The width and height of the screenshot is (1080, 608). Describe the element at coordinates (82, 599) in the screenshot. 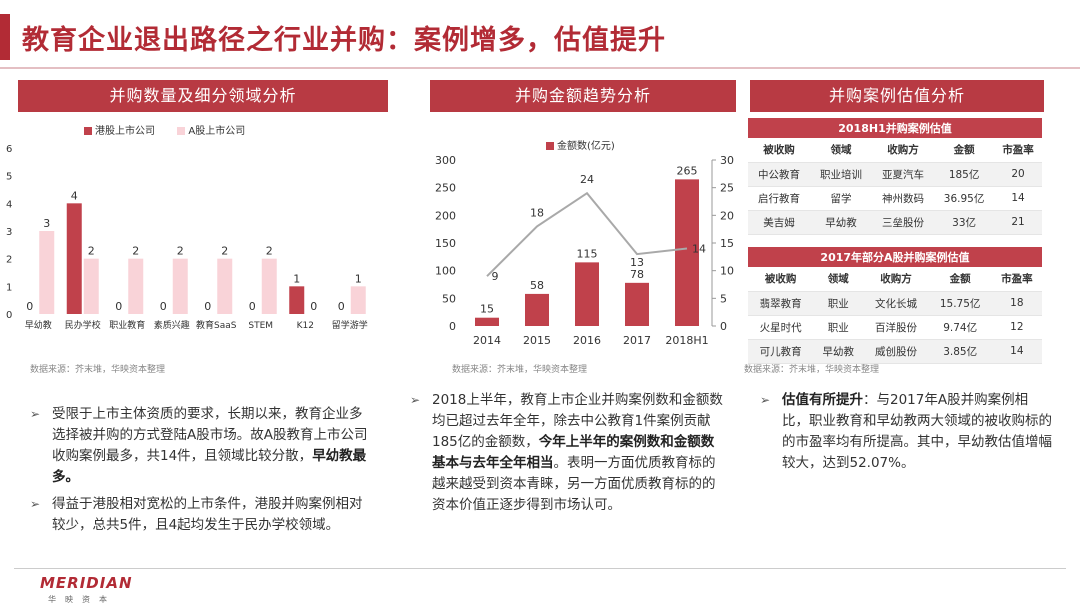

I see `company-logo-subtitle: 华映资本` at that location.